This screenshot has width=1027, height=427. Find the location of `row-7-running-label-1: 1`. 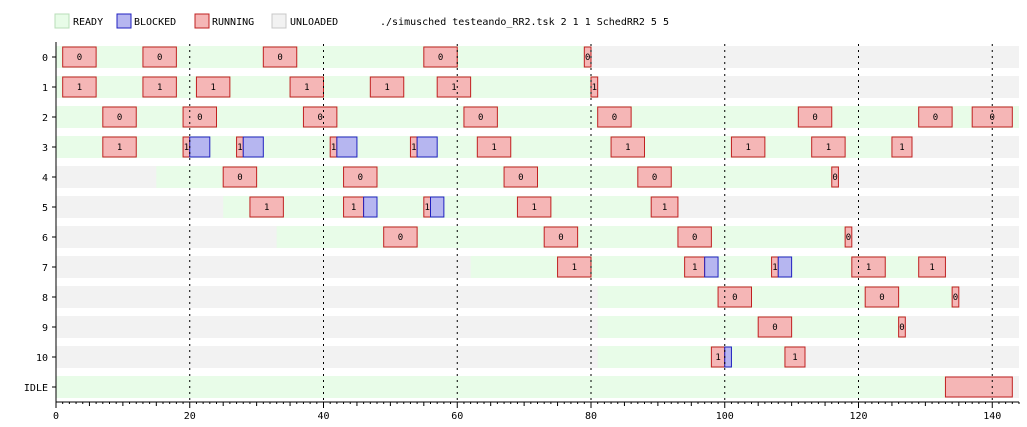

row-7-running-label-1: 1 is located at coordinates (694, 268).